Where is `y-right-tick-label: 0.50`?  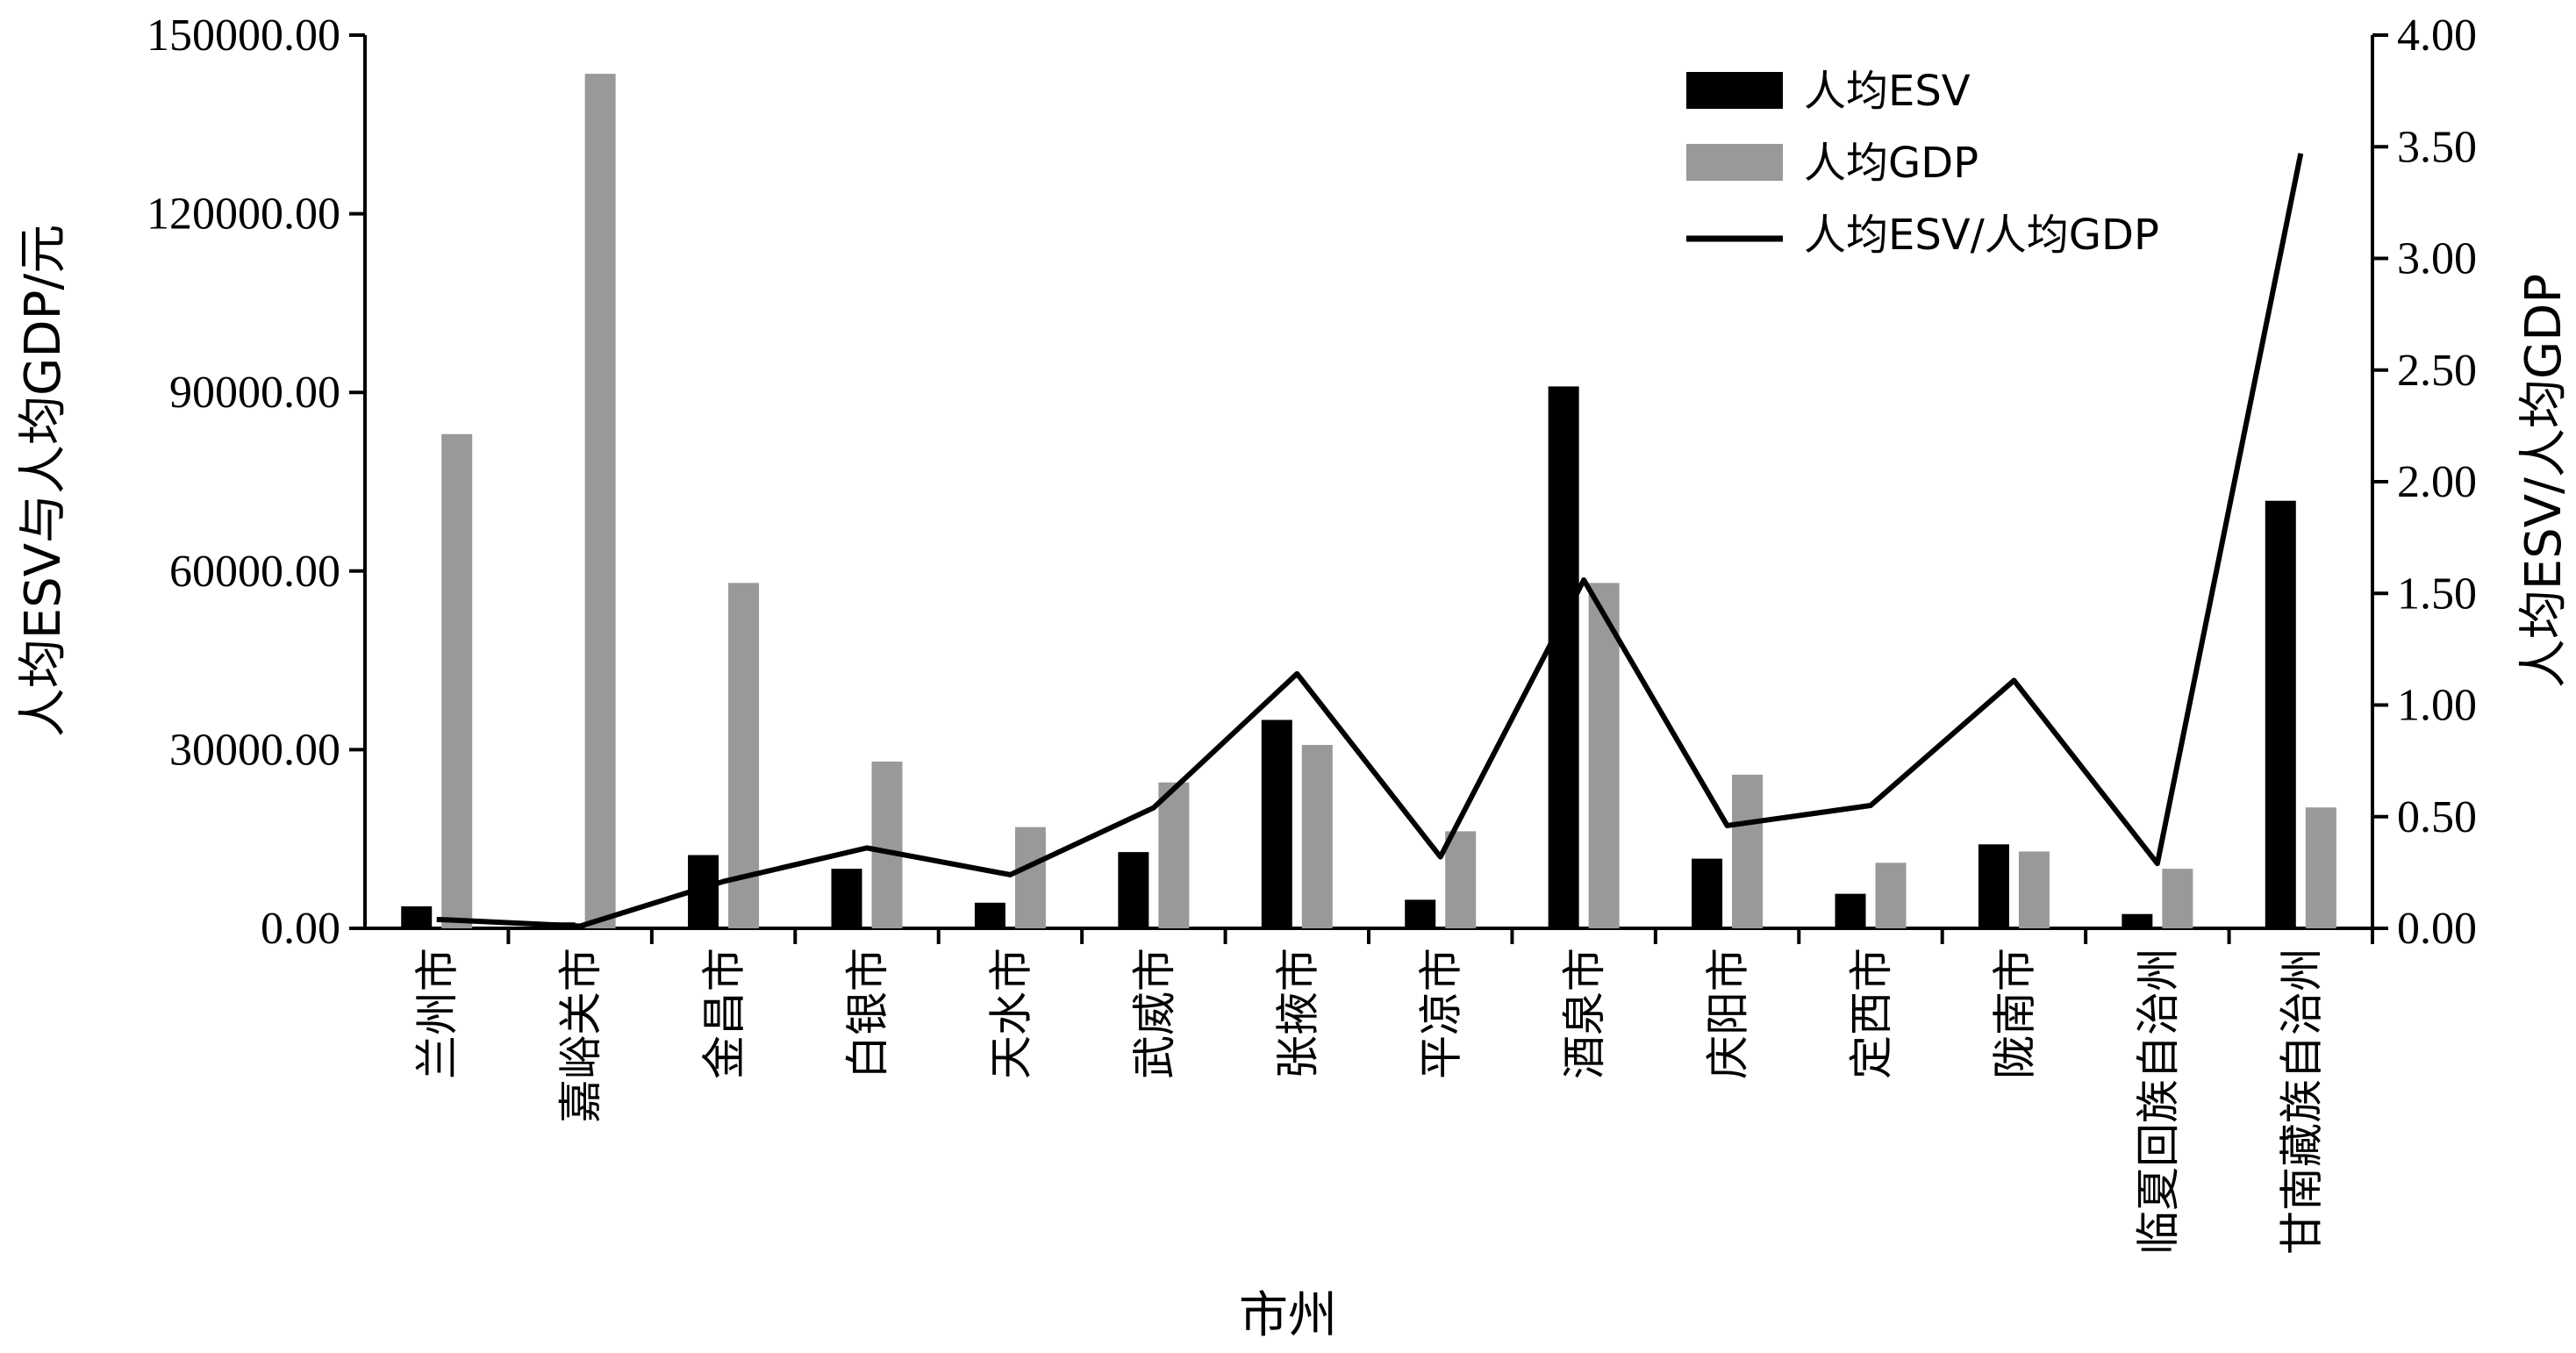 y-right-tick-label: 0.50 is located at coordinates (2437, 817).